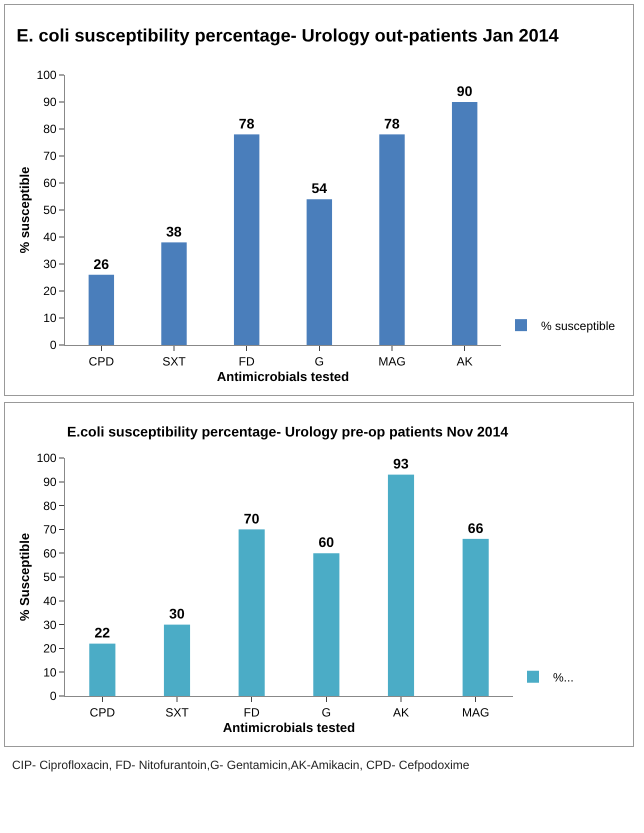 The width and height of the screenshot is (644, 833). Describe the element at coordinates (326, 542) in the screenshot. I see `data-label: 60` at that location.